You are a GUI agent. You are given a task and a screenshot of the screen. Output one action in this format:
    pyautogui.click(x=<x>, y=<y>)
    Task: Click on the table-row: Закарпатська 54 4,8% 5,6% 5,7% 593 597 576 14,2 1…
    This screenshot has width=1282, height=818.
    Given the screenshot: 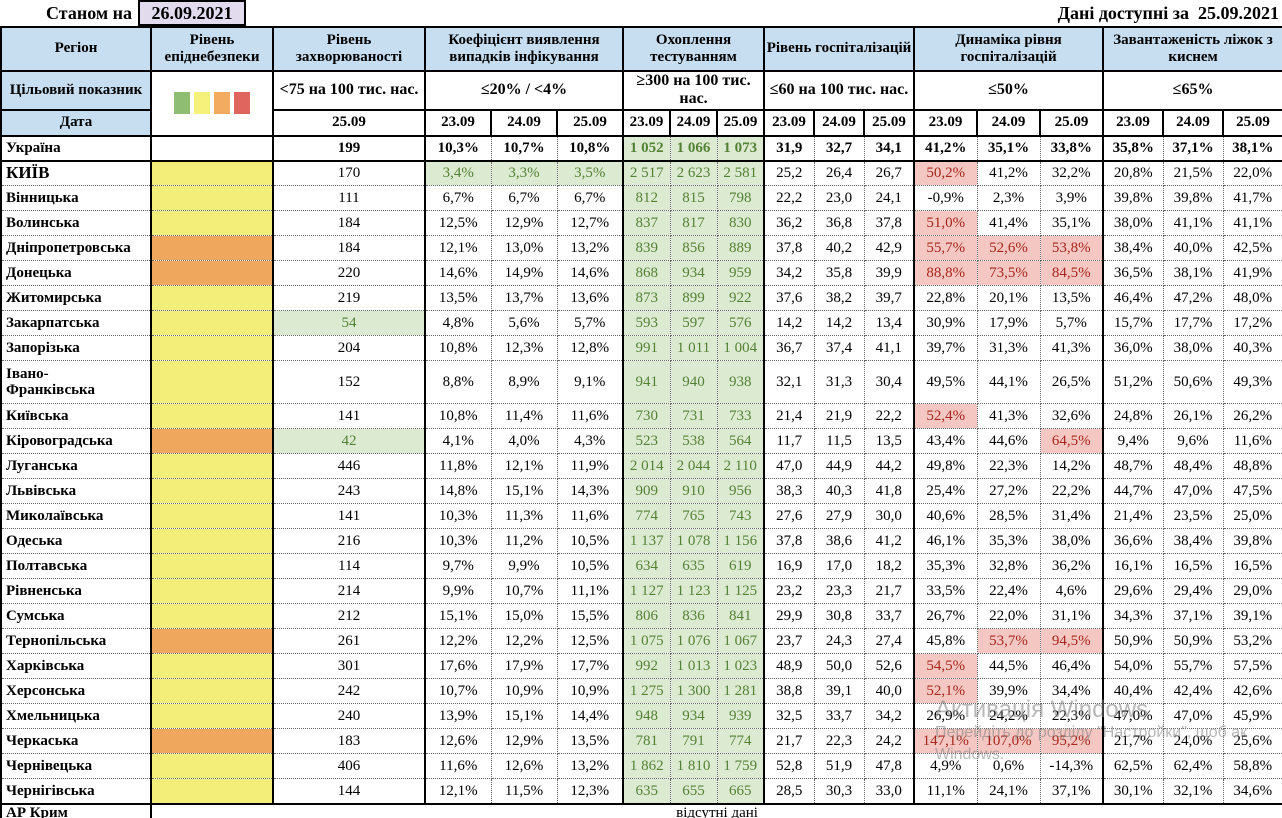 What is the action you would take?
    pyautogui.click(x=641, y=323)
    